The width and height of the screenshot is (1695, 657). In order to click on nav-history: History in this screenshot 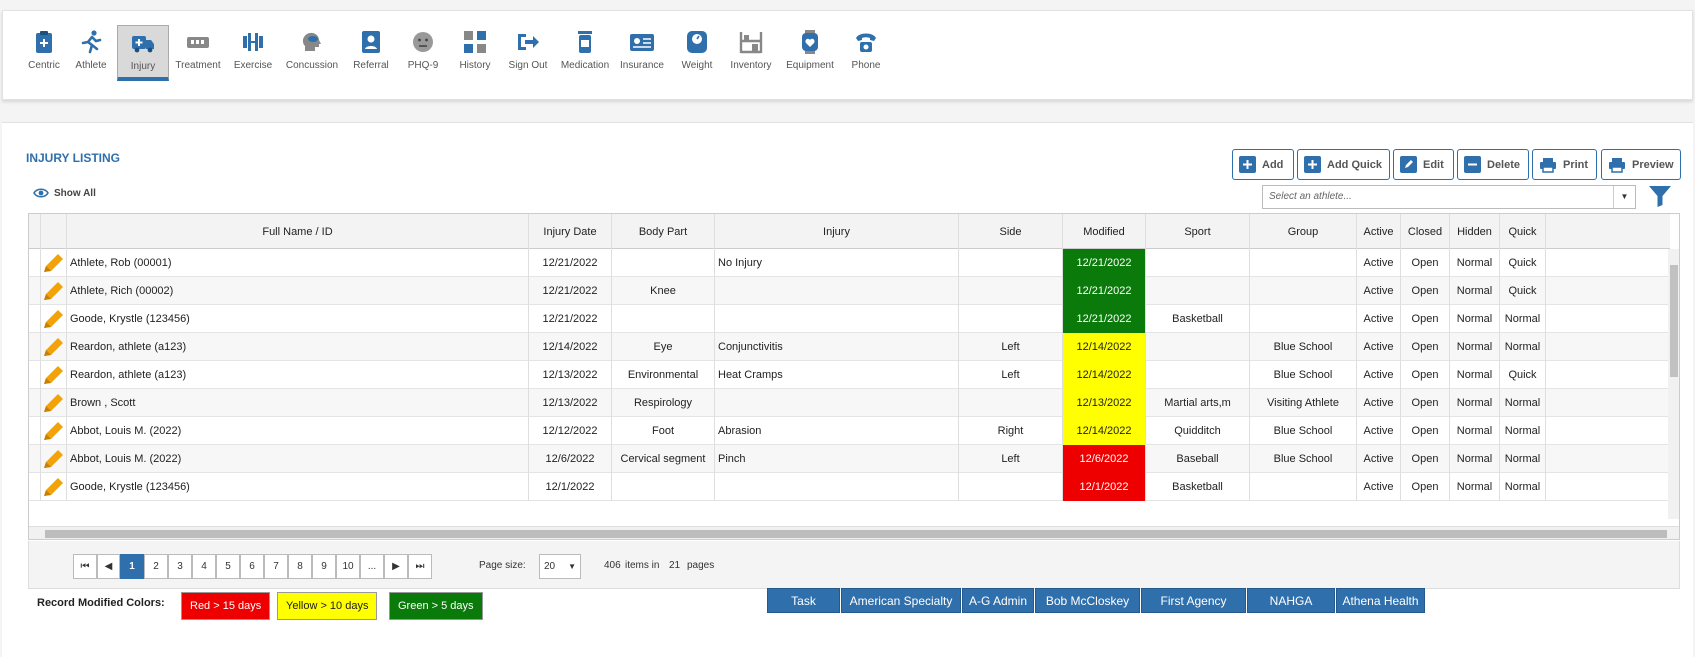, I will do `click(475, 53)`.